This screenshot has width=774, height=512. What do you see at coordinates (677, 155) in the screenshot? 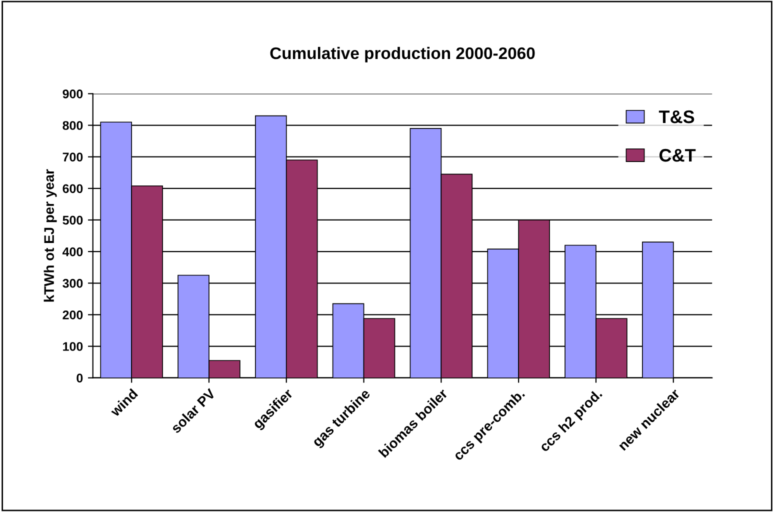
I see `legend-label: C&T` at bounding box center [677, 155].